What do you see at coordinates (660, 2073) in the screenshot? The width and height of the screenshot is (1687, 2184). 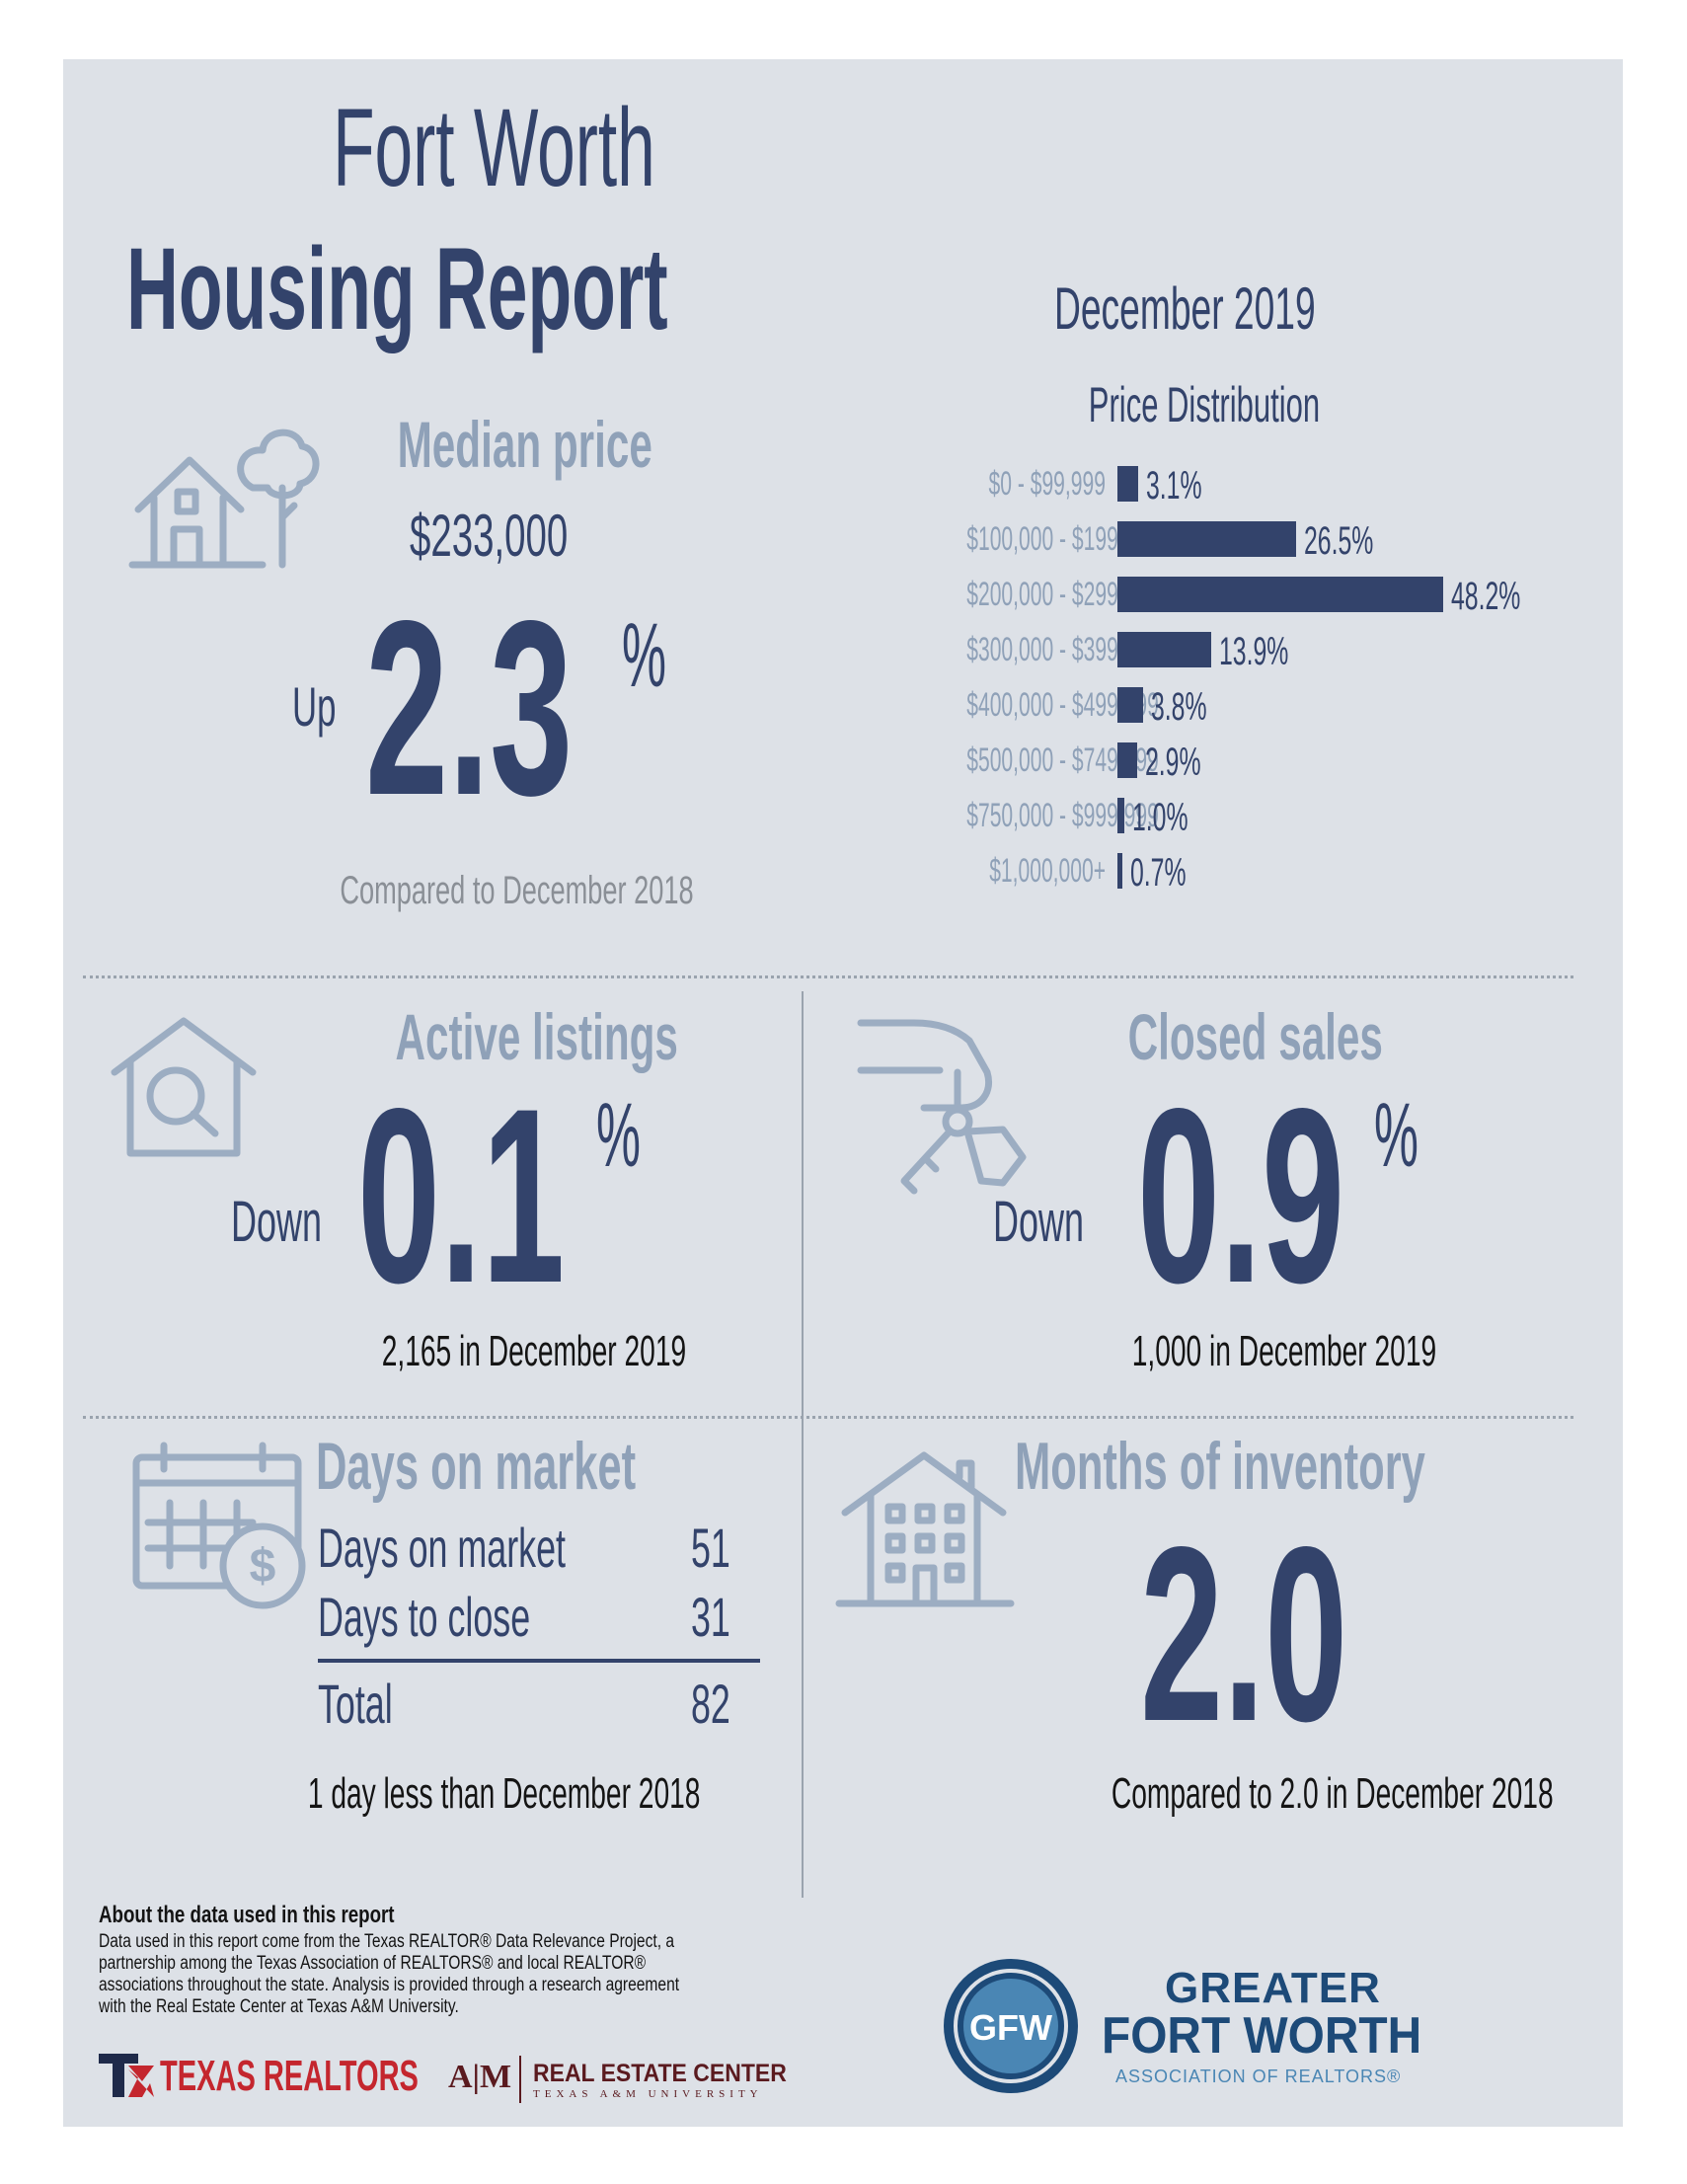 I see `rec-name: REAL ESTATE CENTER` at bounding box center [660, 2073].